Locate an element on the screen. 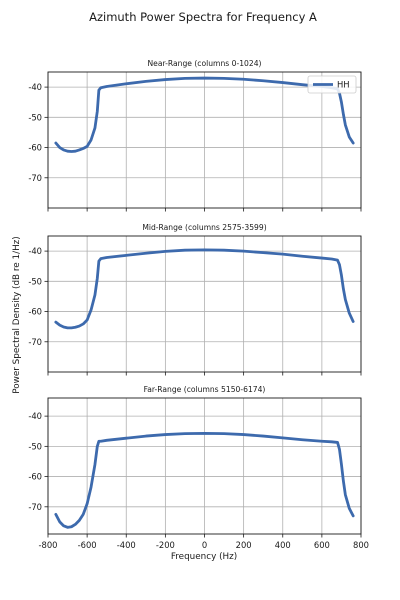 This screenshot has height=600, width=400. x-tick-label: -600 is located at coordinates (87, 545).